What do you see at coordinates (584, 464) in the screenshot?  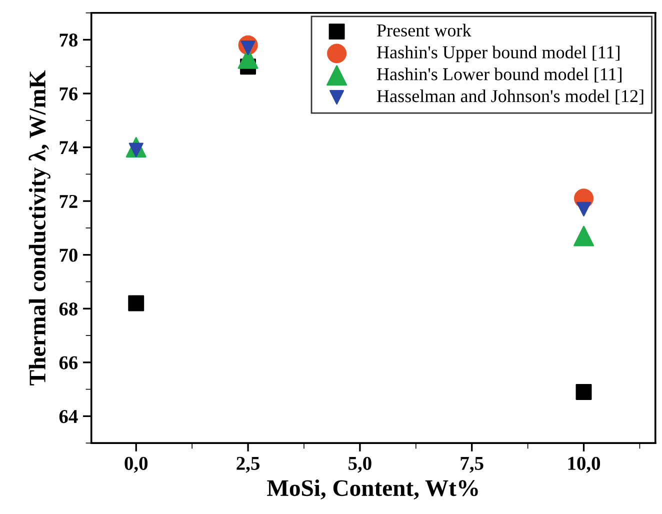 I see `x-tick-label: 10,0` at bounding box center [584, 464].